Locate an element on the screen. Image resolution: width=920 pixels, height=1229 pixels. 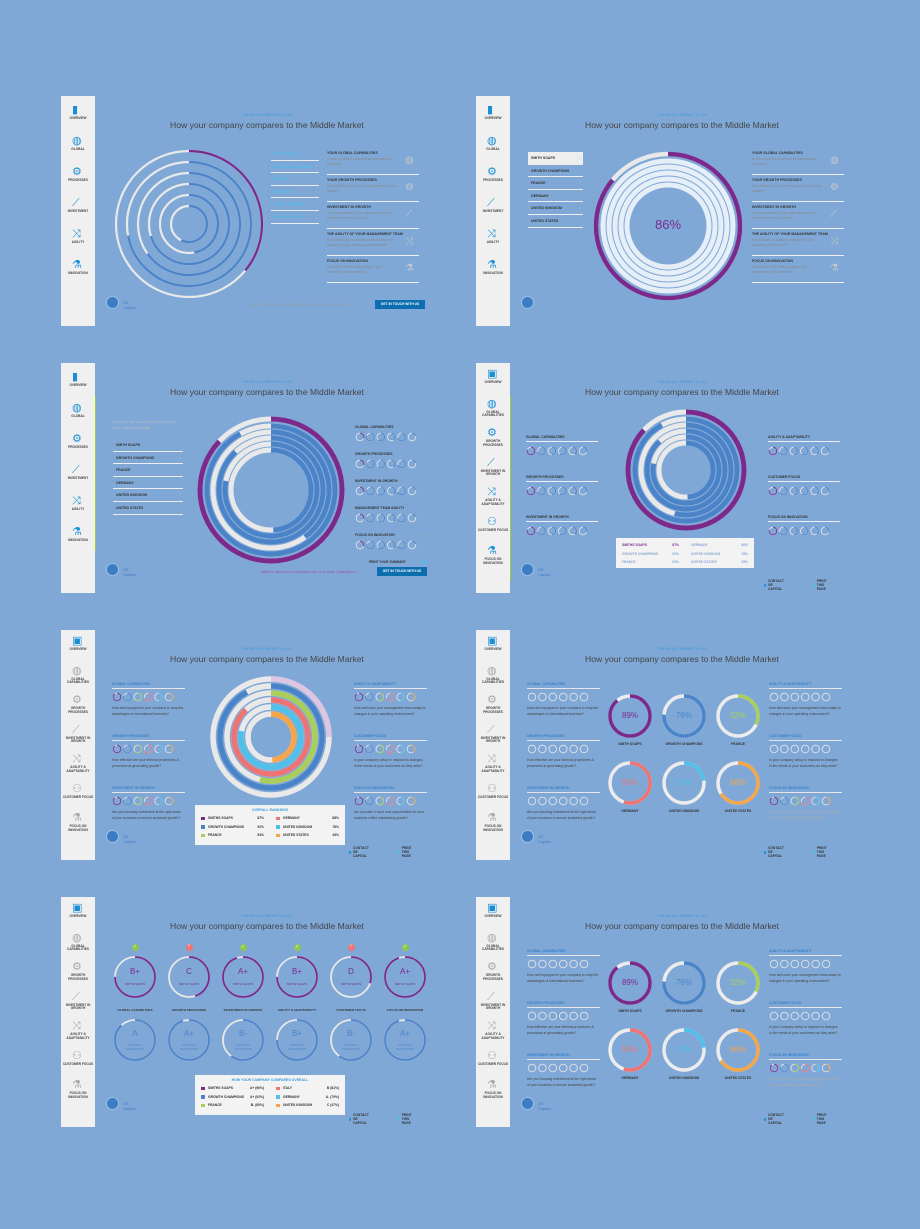
country-item-smith-soaps: SMITH SOAPS is located at coordinates (295, 154).